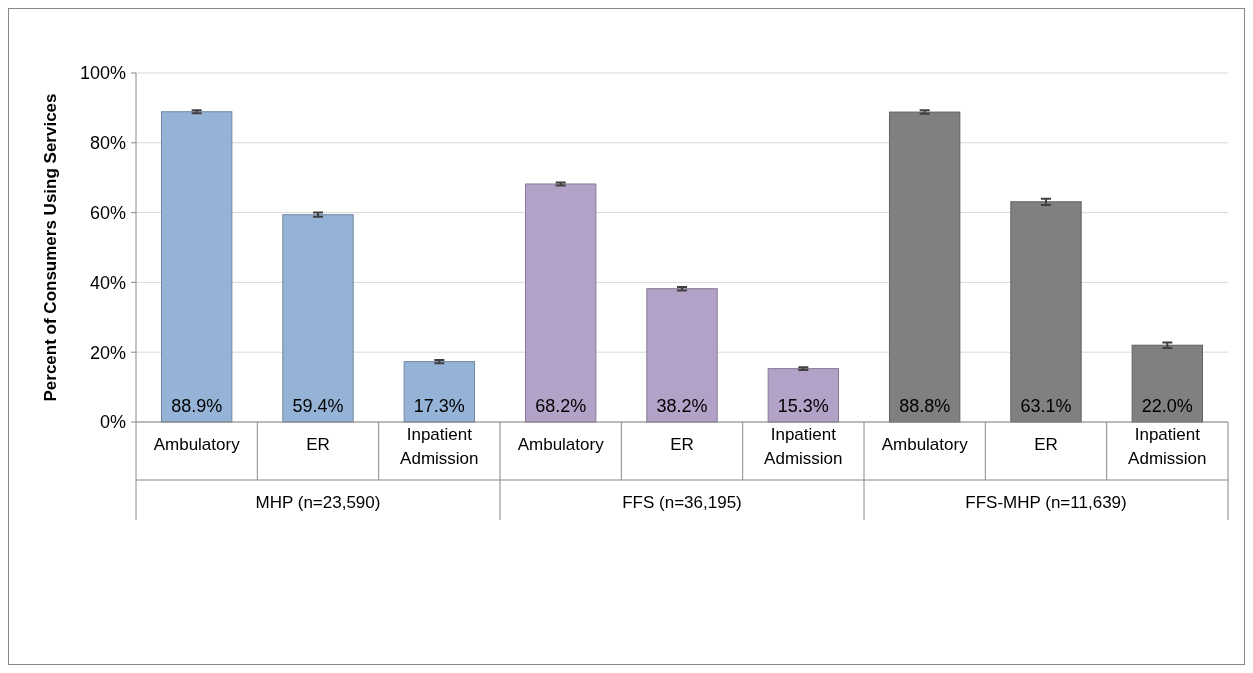  I want to click on y-tick-label: 60%, so click(107, 212).